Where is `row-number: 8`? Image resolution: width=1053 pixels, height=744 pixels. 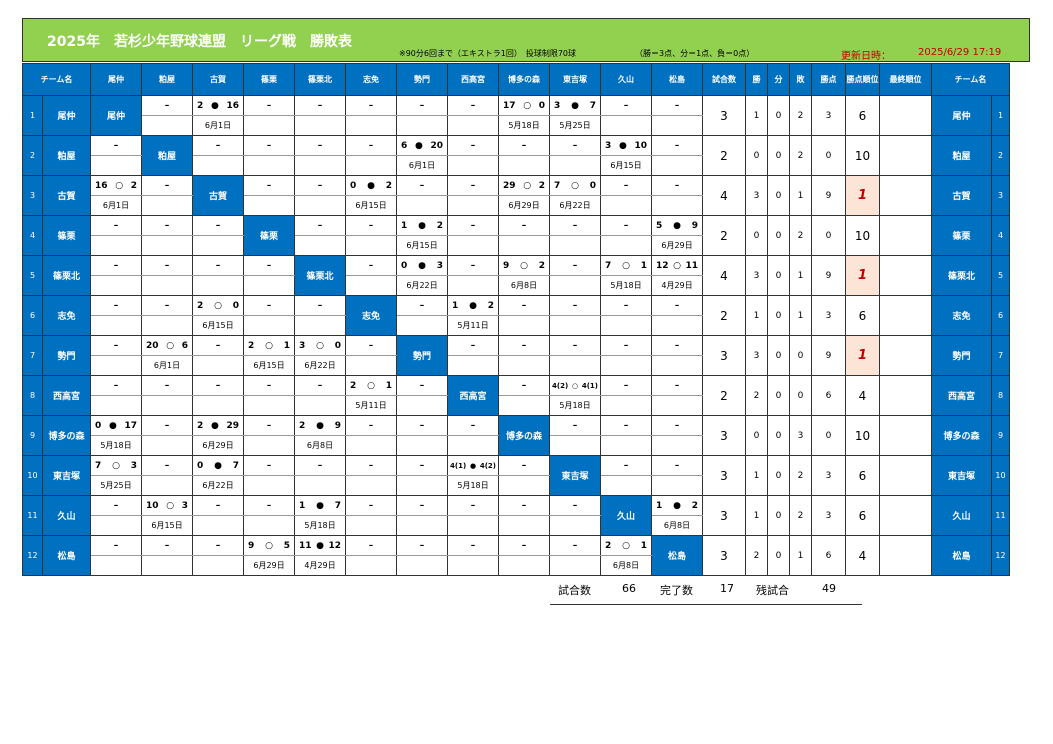 row-number: 8 is located at coordinates (32, 395).